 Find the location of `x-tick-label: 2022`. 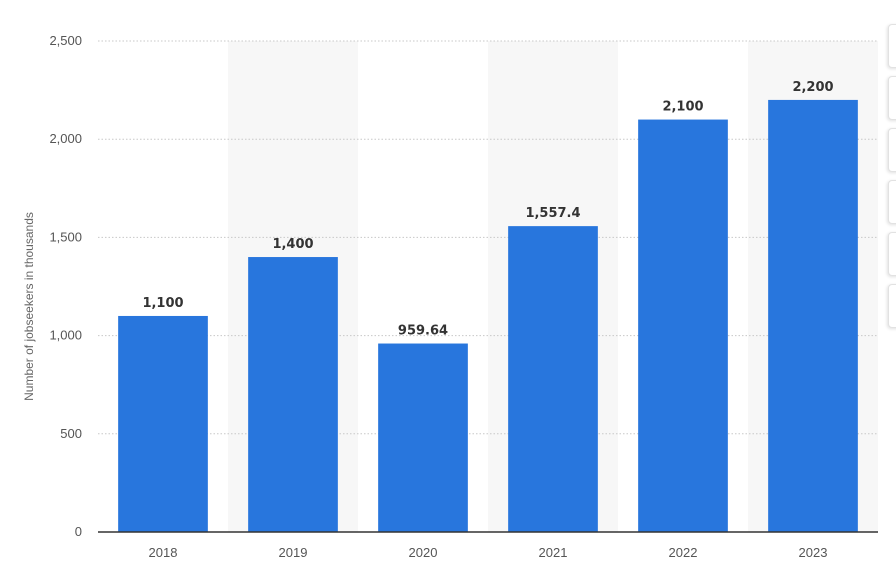

x-tick-label: 2022 is located at coordinates (683, 552).